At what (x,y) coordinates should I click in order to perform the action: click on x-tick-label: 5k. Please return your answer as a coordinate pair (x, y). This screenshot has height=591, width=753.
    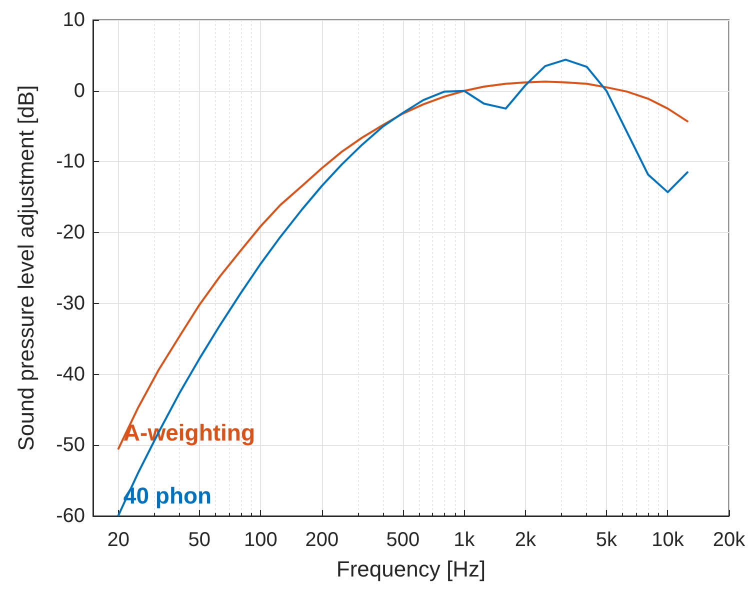
    Looking at the image, I should click on (607, 540).